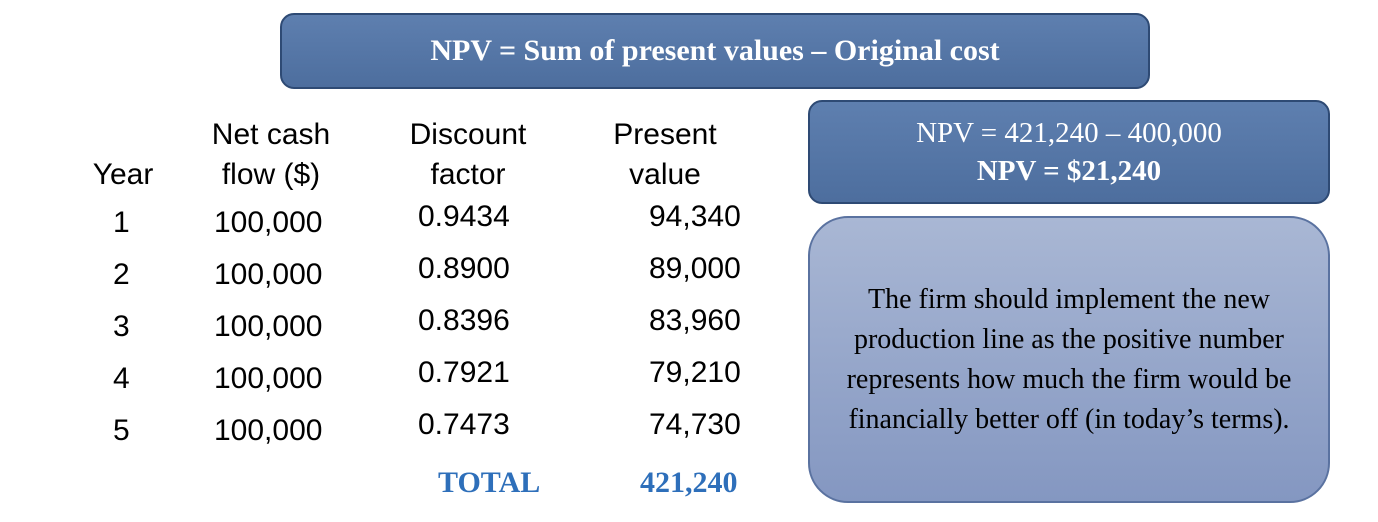  What do you see at coordinates (489, 482) in the screenshot?
I see `total-label: TOTAL` at bounding box center [489, 482].